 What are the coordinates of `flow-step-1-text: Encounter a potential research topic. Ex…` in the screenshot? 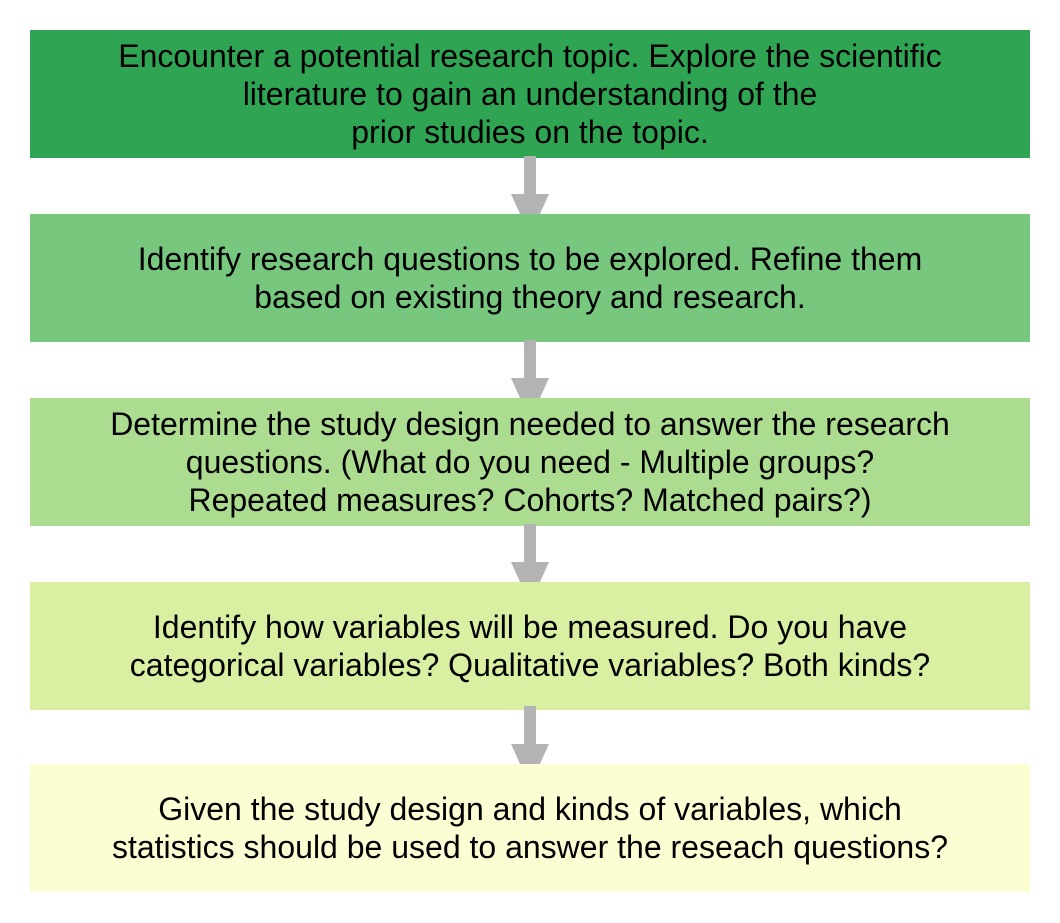 It's located at (530, 94).